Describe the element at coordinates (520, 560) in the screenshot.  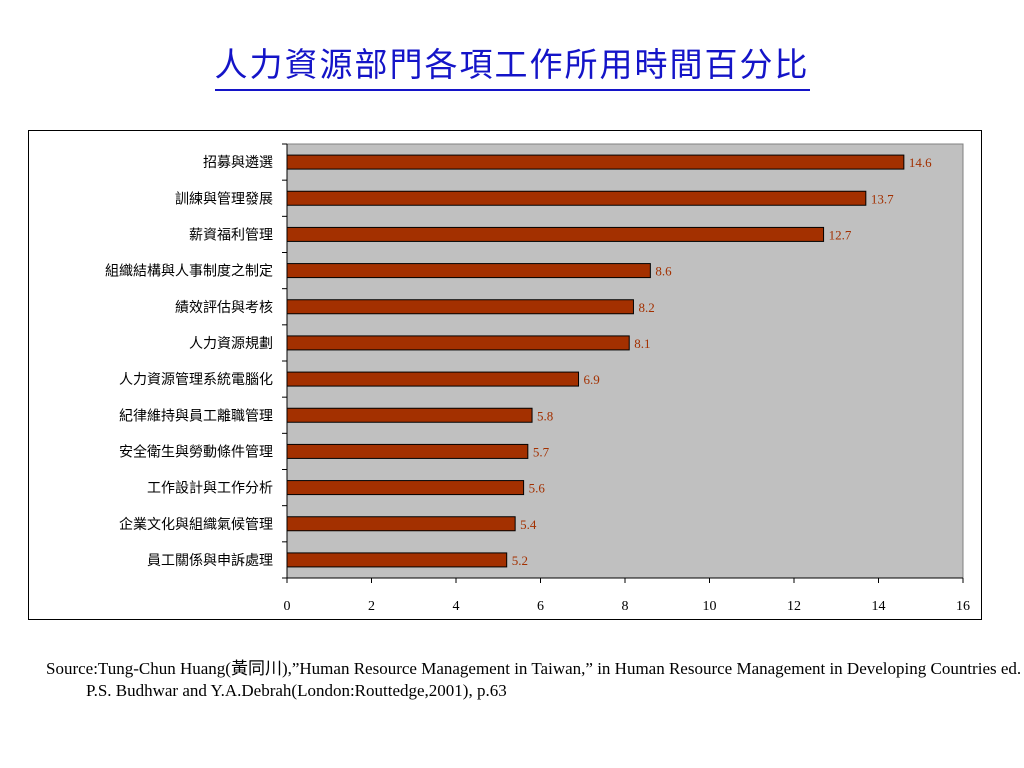
I see `bar-value-label: 5.2` at that location.